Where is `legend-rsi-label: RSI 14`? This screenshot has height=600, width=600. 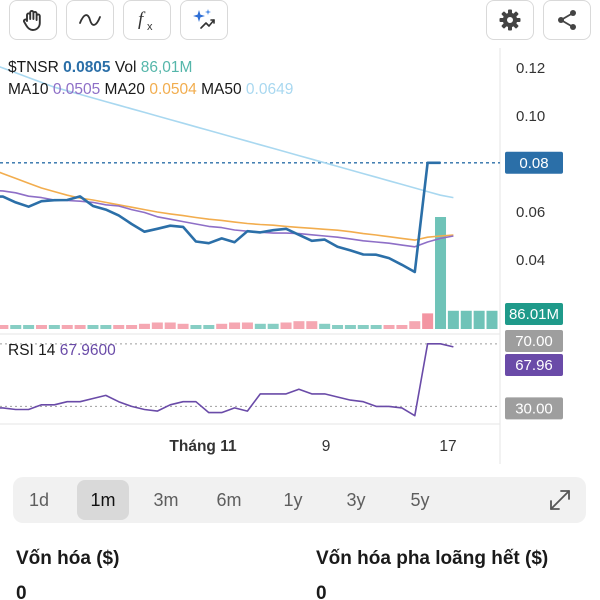
legend-rsi-label: RSI 14 is located at coordinates (32, 350).